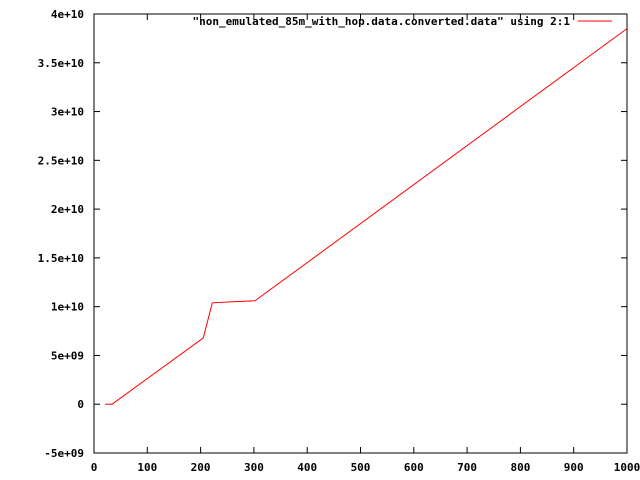 This screenshot has width=640, height=480. What do you see at coordinates (61, 63) in the screenshot?
I see `y-tick-label: 3.5e+10` at bounding box center [61, 63].